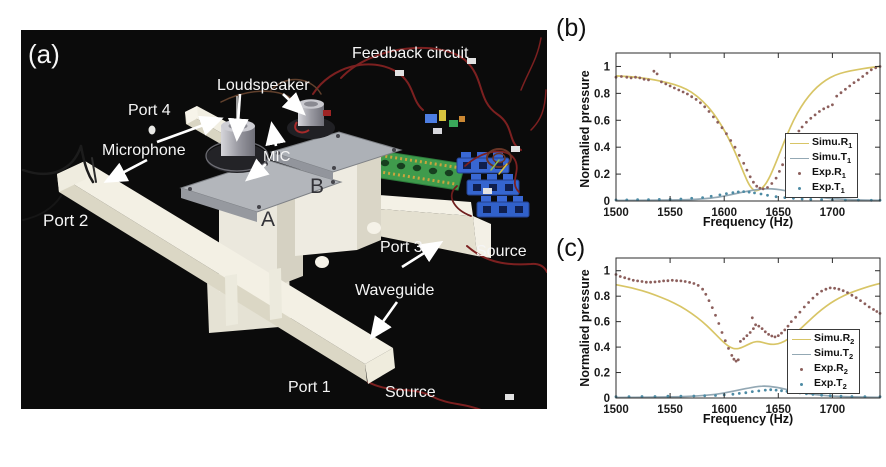  What do you see at coordinates (457, 229) in the screenshot?
I see `cable-ties` at bounding box center [457, 229].